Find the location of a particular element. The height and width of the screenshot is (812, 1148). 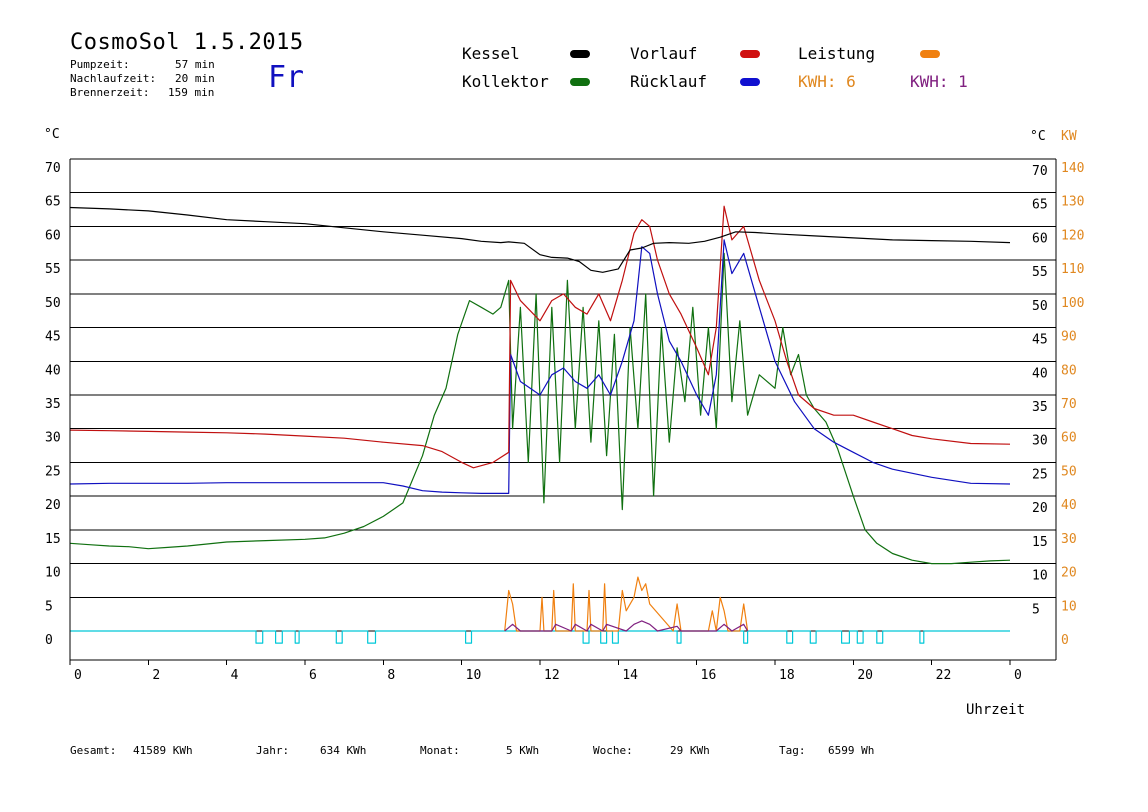

series-kessel is located at coordinates (540, 239).